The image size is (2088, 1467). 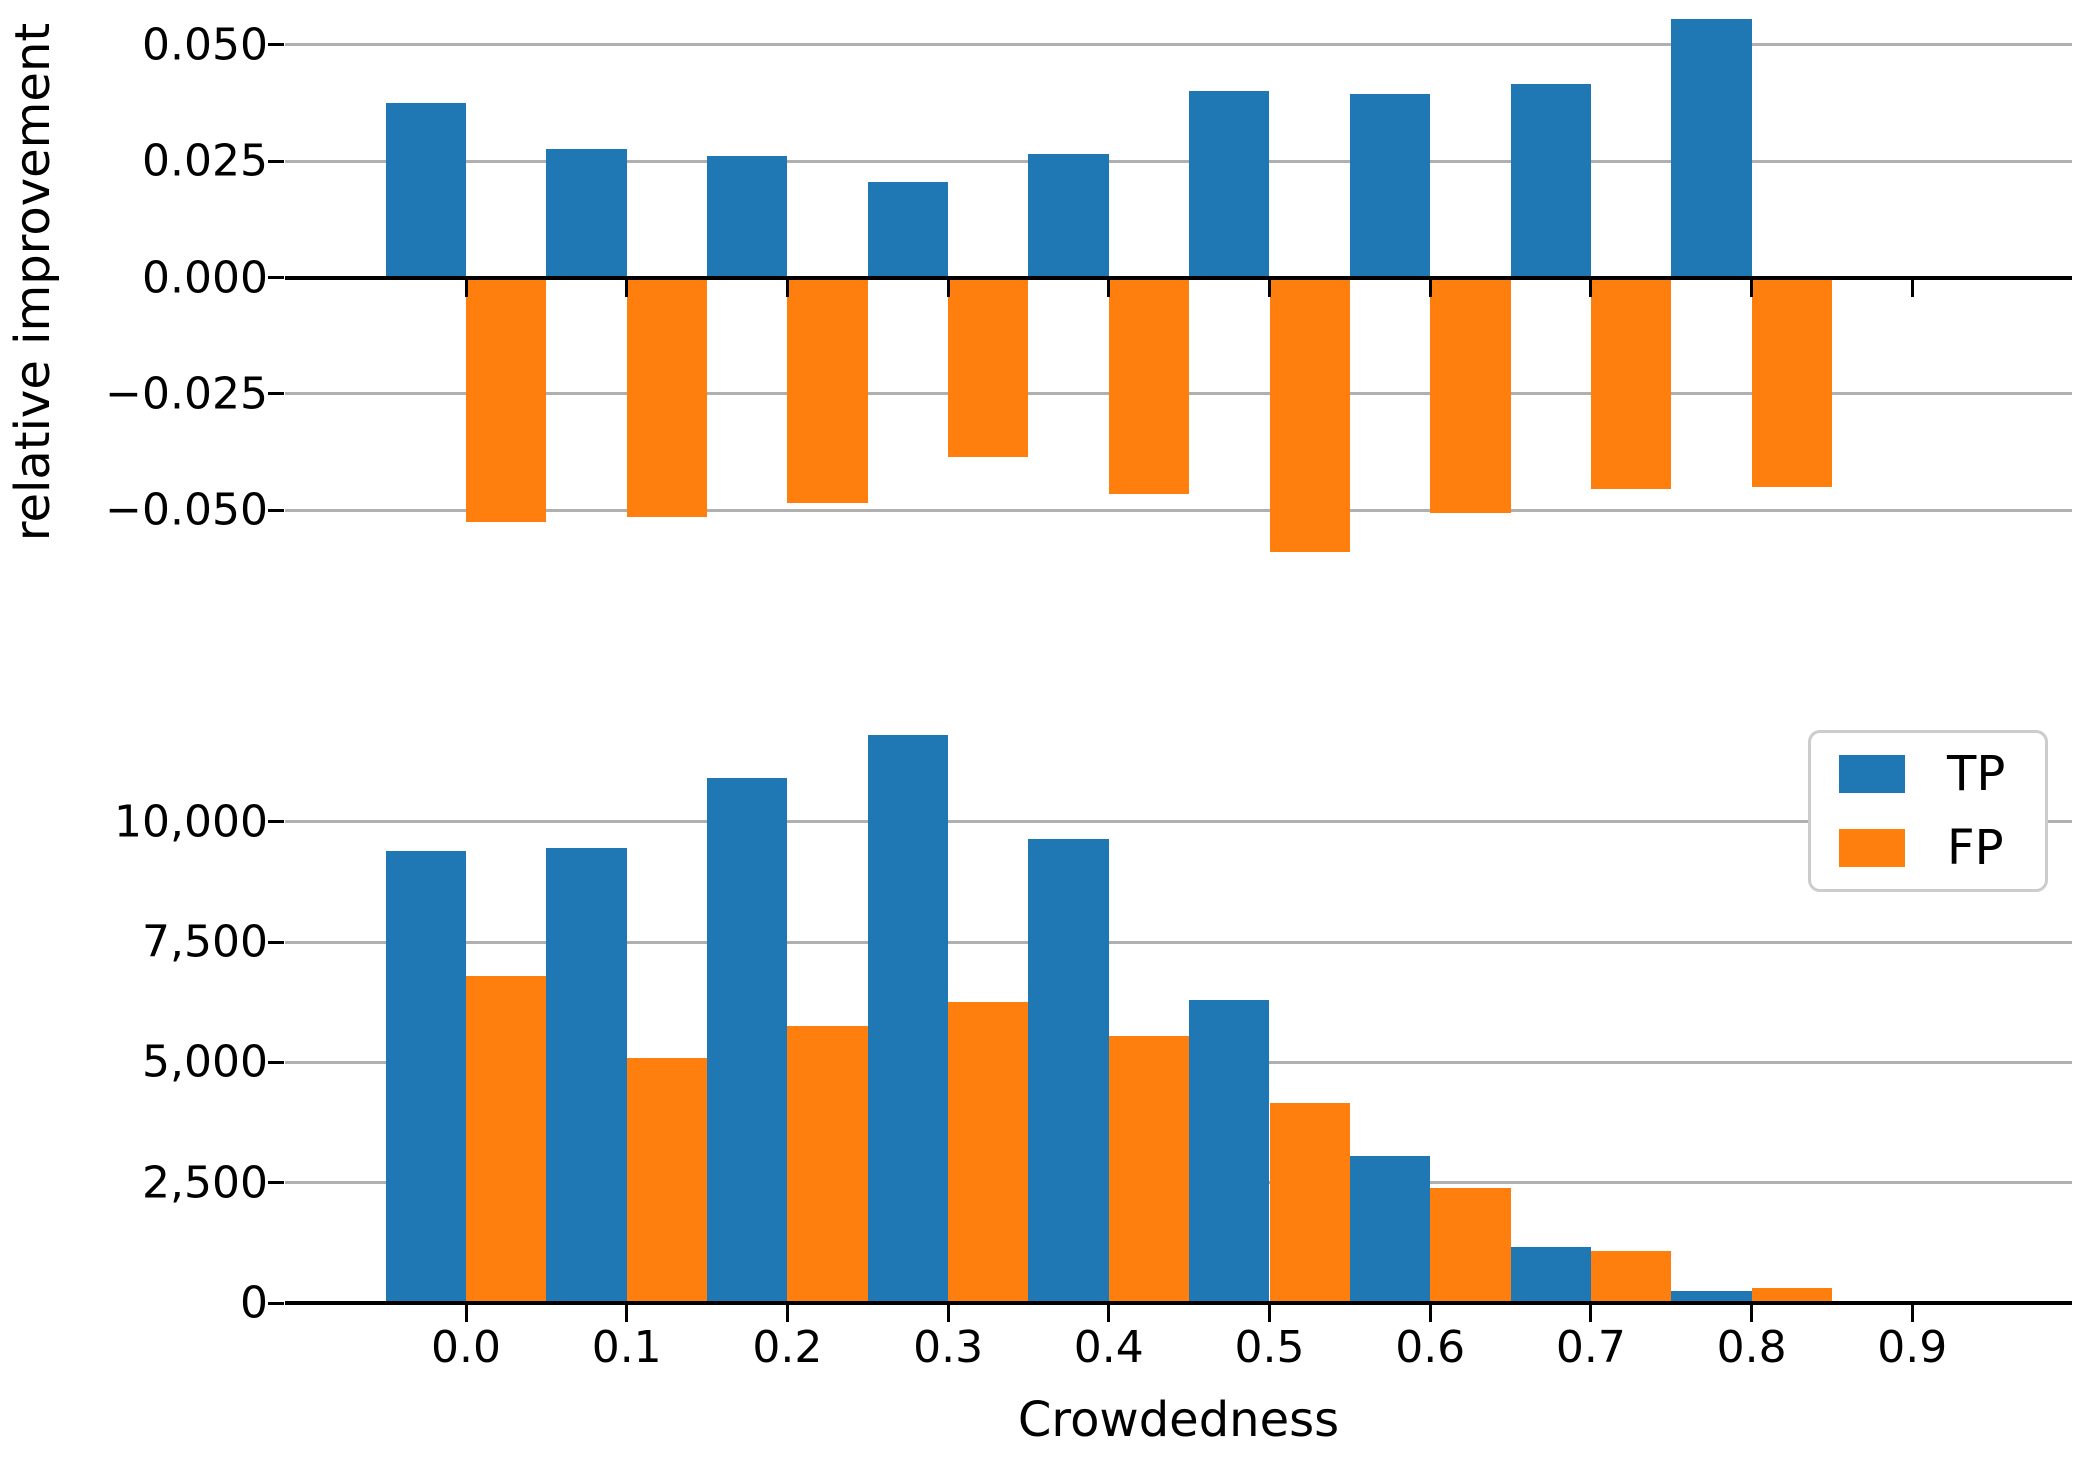 I want to click on x-tick-label: 0.2, so click(x=787, y=1347).